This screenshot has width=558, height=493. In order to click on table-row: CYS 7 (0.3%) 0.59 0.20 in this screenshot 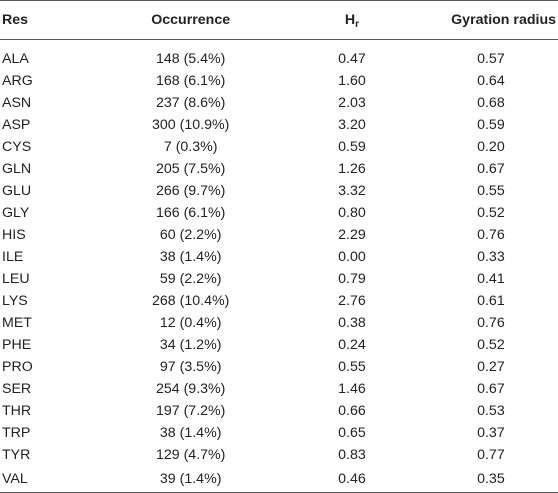, I will do `click(279, 147)`.